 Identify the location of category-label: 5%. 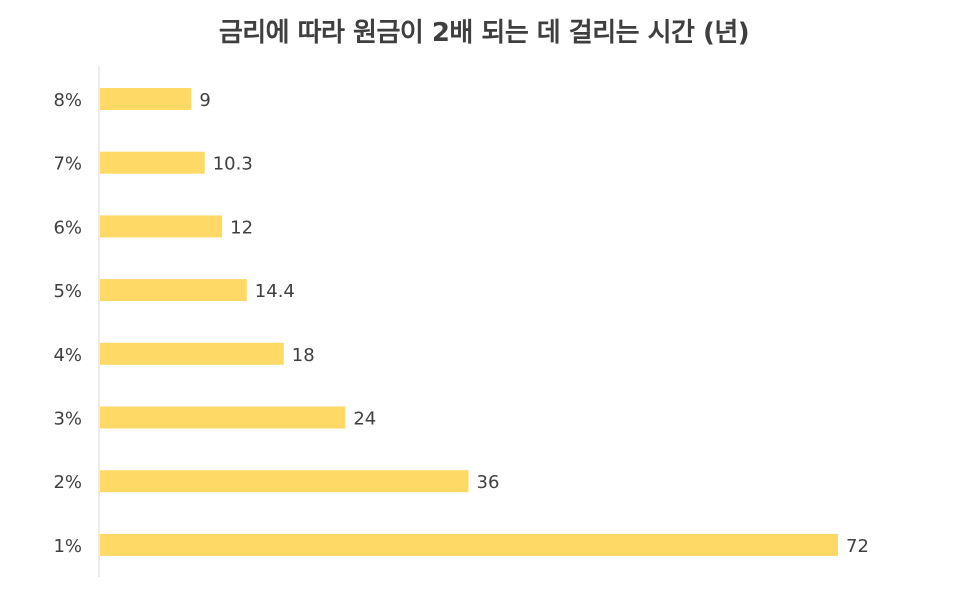
(67, 291).